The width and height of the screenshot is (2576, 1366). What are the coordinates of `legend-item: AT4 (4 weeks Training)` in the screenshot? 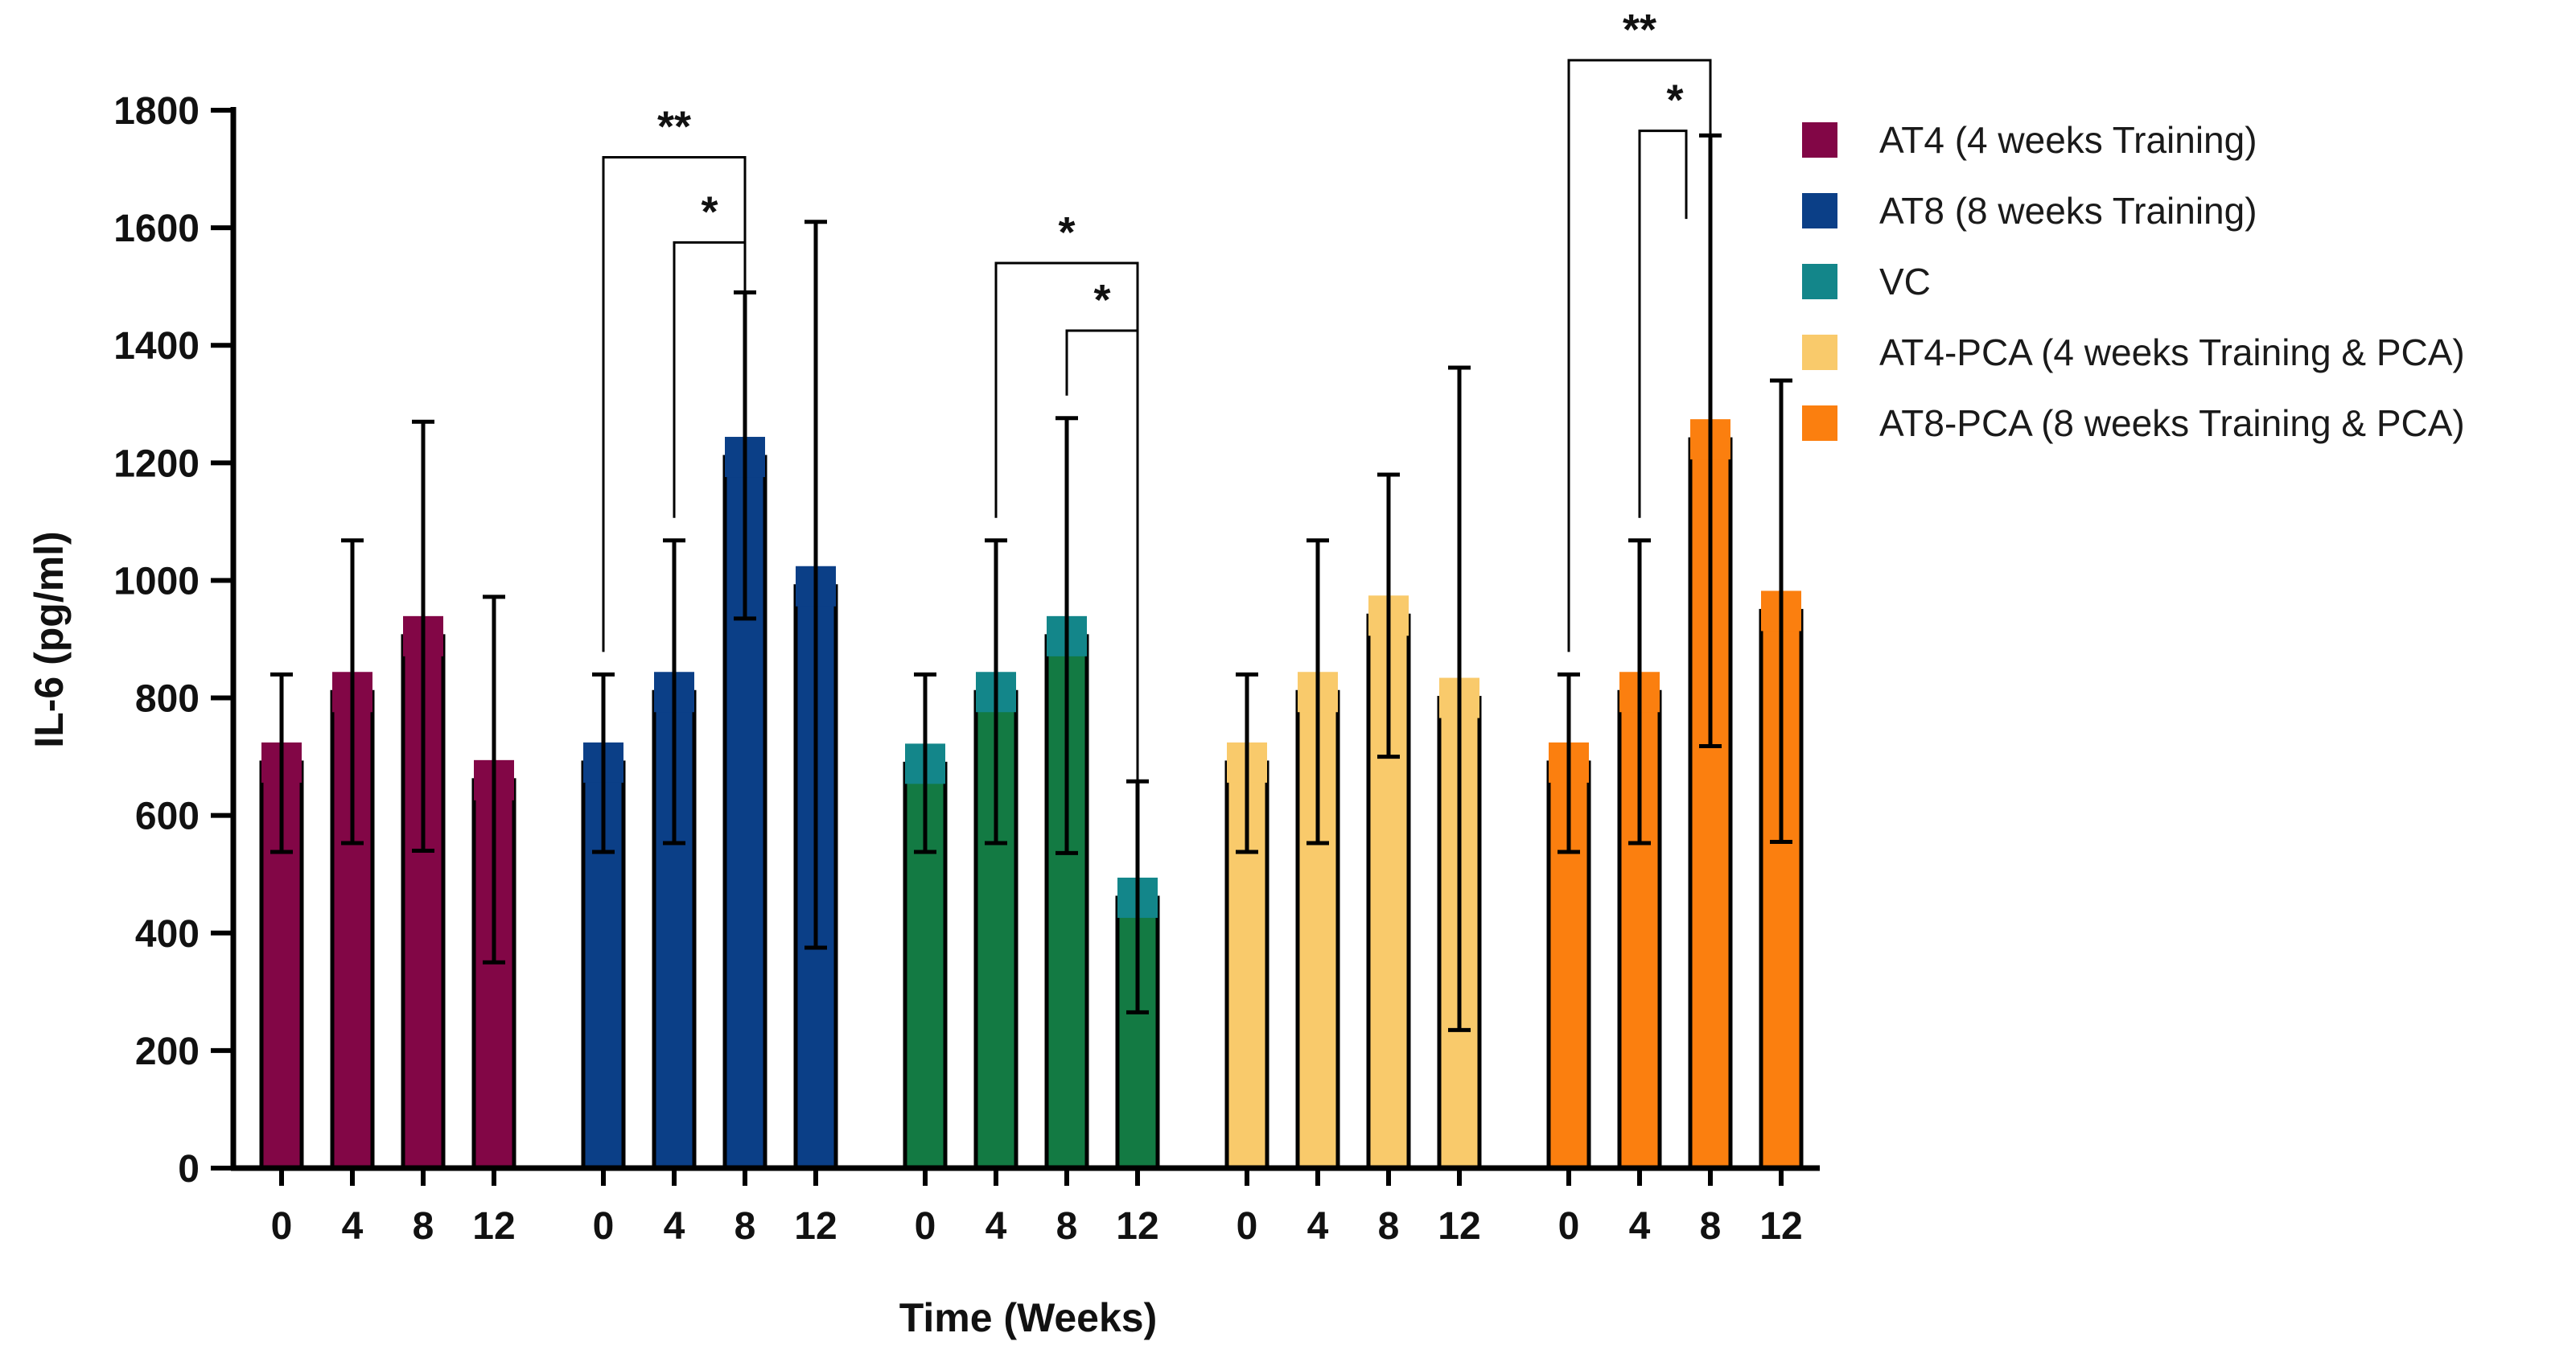 It's located at (2133, 140).